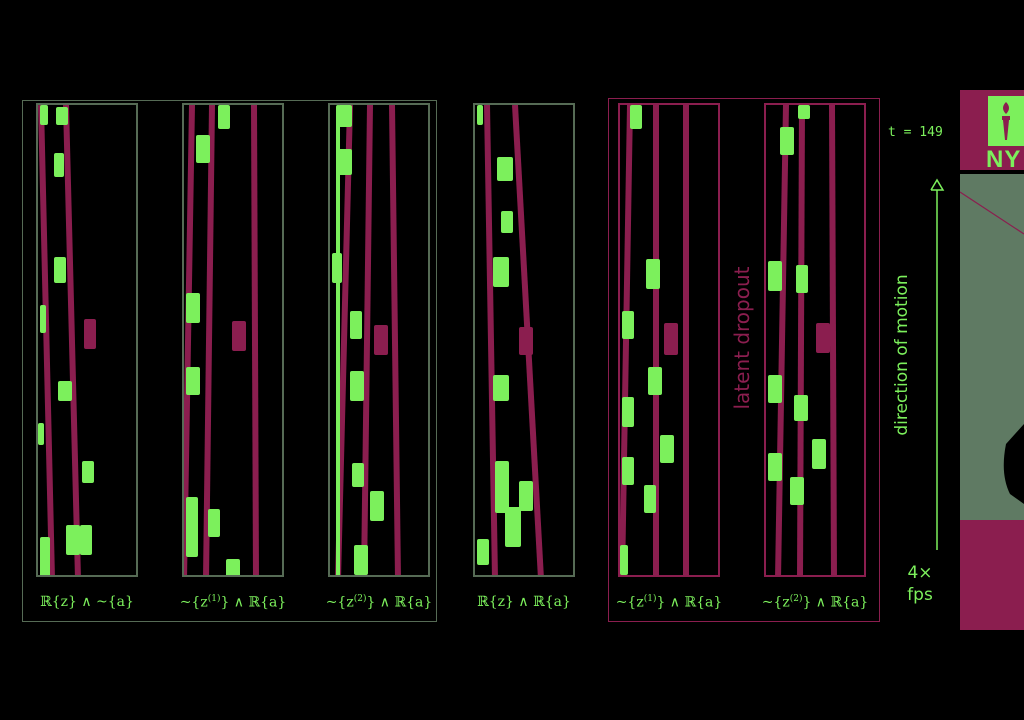 This screenshot has width=1024, height=720. Describe the element at coordinates (915, 132) in the screenshot. I see `timestamp-readout: t = 149` at that location.